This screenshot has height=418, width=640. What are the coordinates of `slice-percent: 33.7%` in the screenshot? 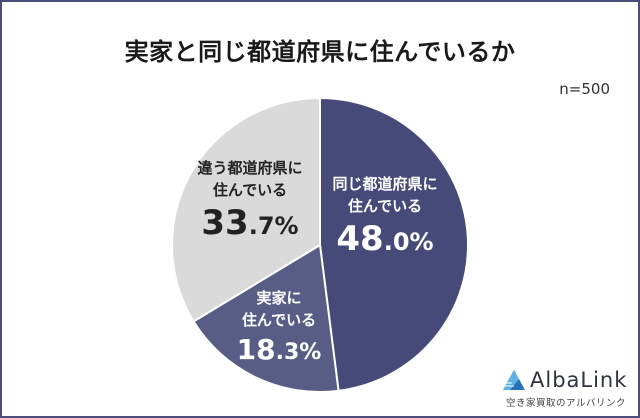 It's located at (250, 222).